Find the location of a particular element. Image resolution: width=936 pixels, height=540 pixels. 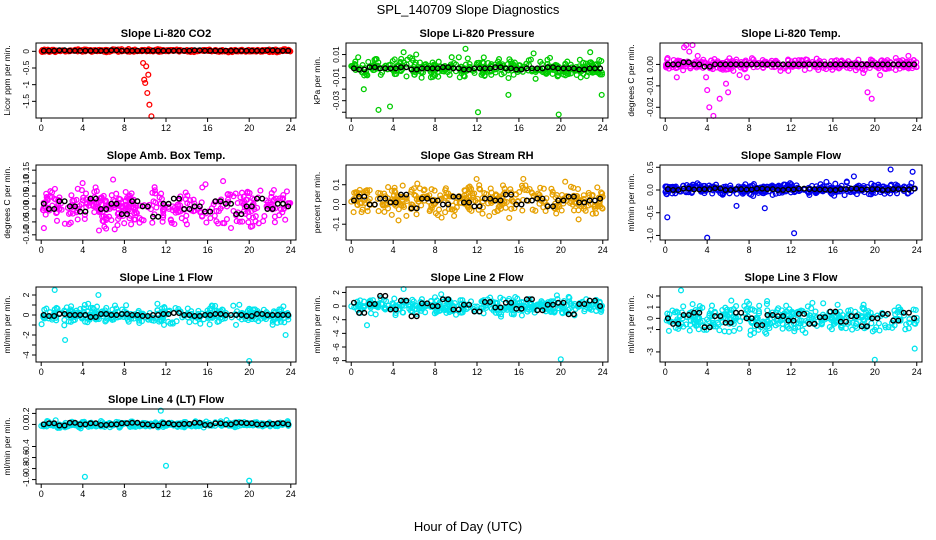

y-tick-label: -1.0 is located at coordinates (26, 479).